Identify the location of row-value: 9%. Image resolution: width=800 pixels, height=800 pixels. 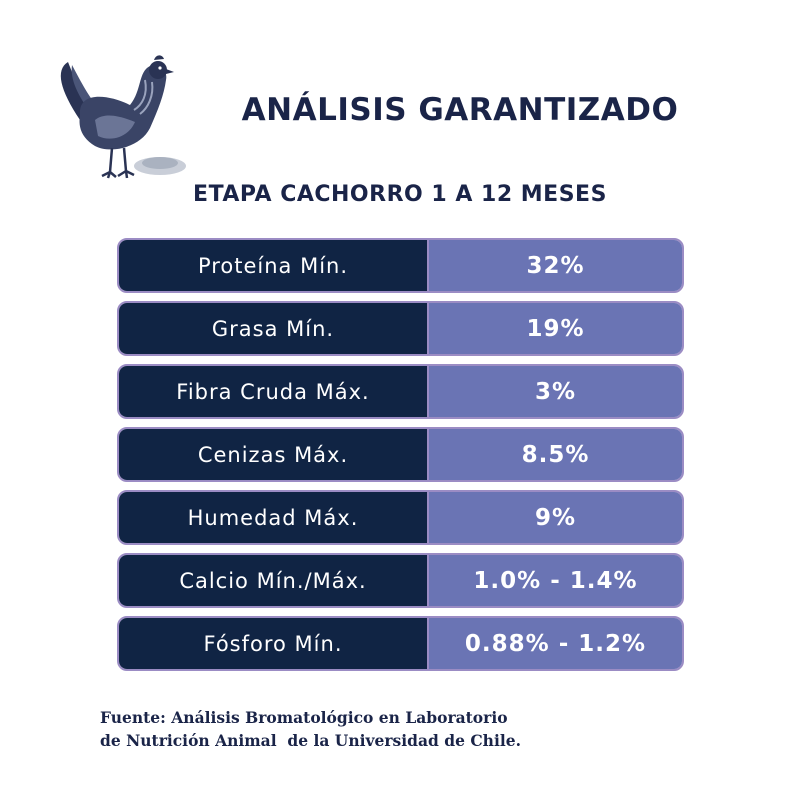
(555, 517).